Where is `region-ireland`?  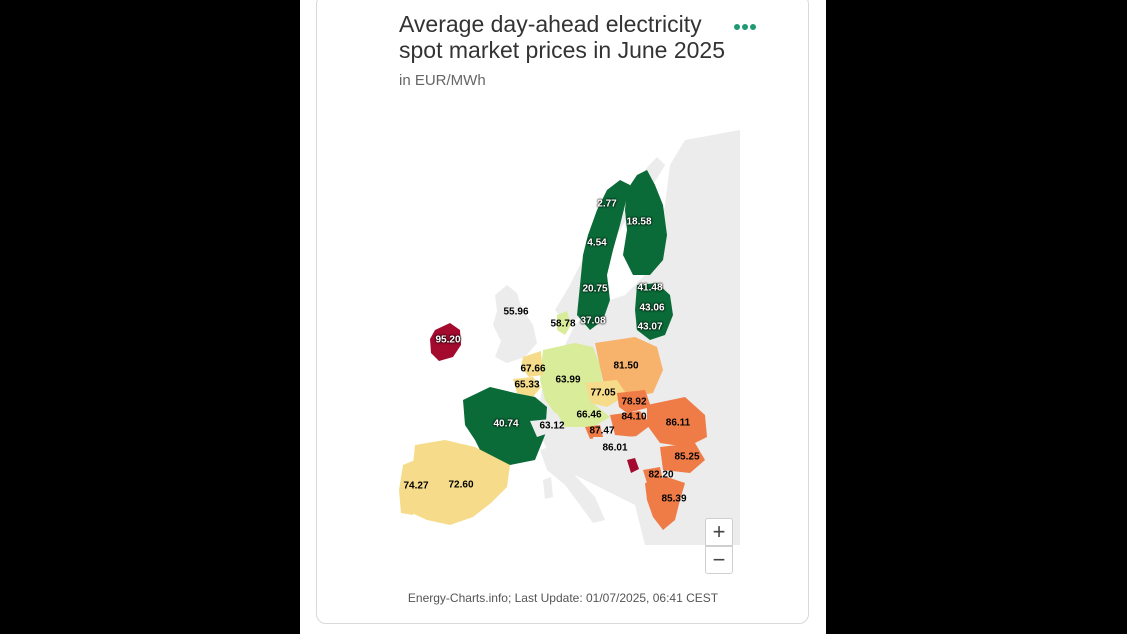 region-ireland is located at coordinates (445, 342).